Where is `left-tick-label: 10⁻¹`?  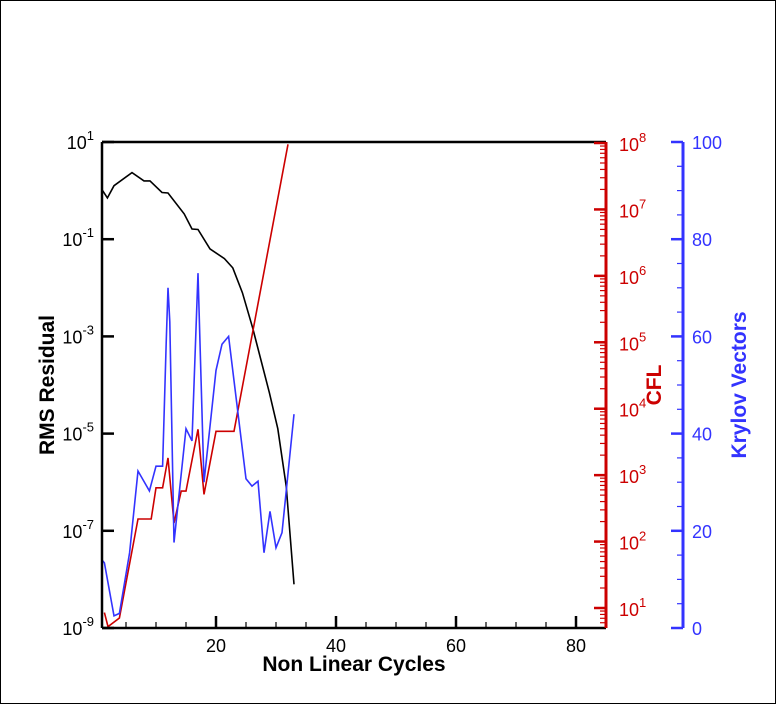 left-tick-label: 10⁻¹ is located at coordinates (78, 237).